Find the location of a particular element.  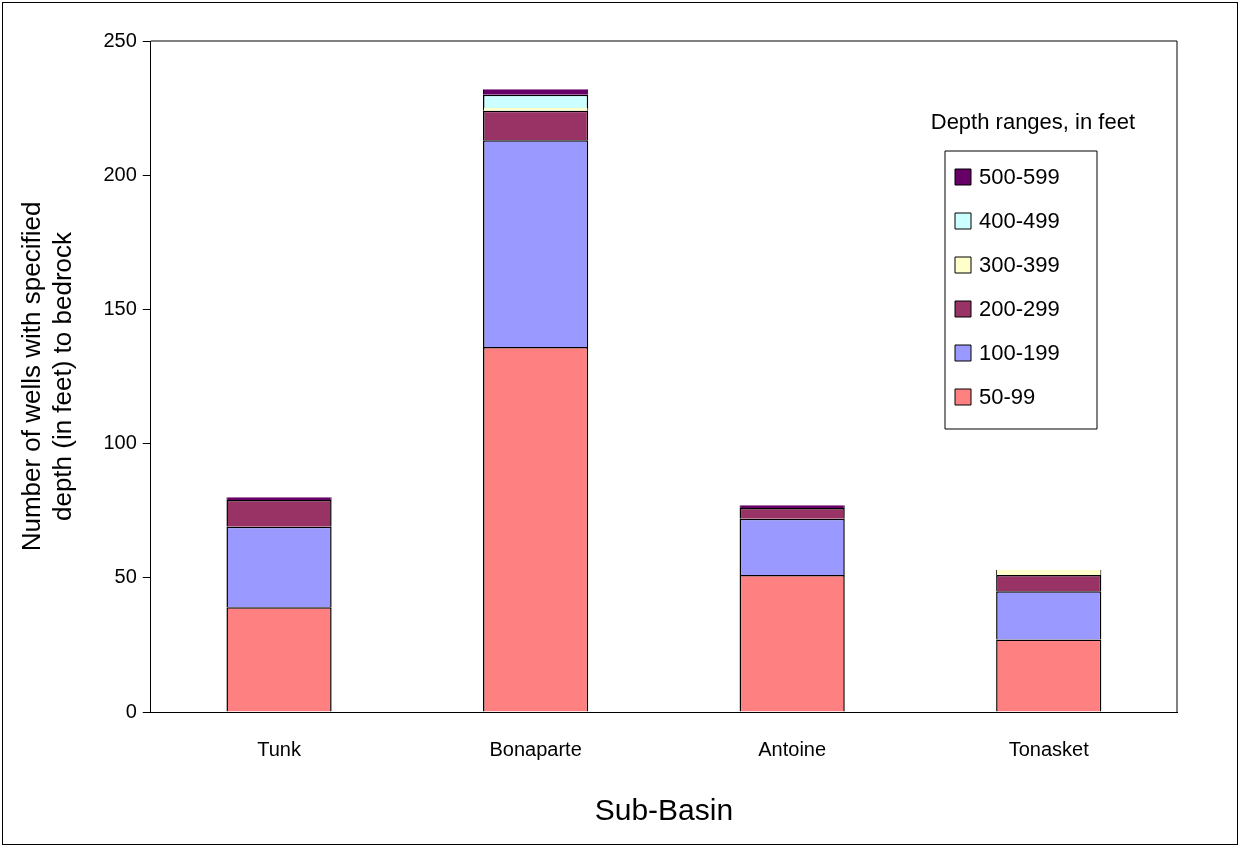

x-axis-title: Sub-Basin is located at coordinates (664, 810).